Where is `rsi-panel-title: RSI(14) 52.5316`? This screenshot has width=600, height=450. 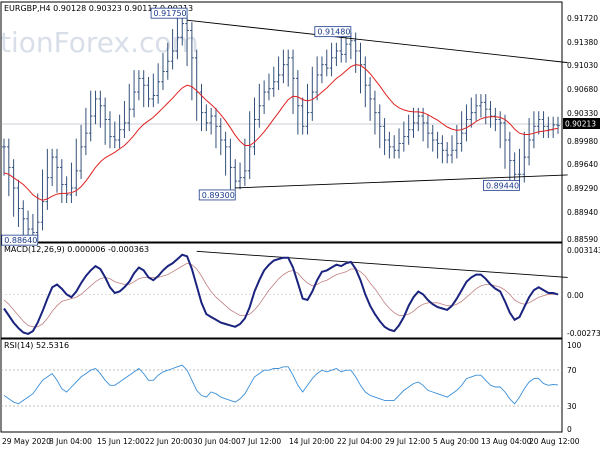
rsi-panel-title: RSI(14) 52.5316 is located at coordinates (36, 345).